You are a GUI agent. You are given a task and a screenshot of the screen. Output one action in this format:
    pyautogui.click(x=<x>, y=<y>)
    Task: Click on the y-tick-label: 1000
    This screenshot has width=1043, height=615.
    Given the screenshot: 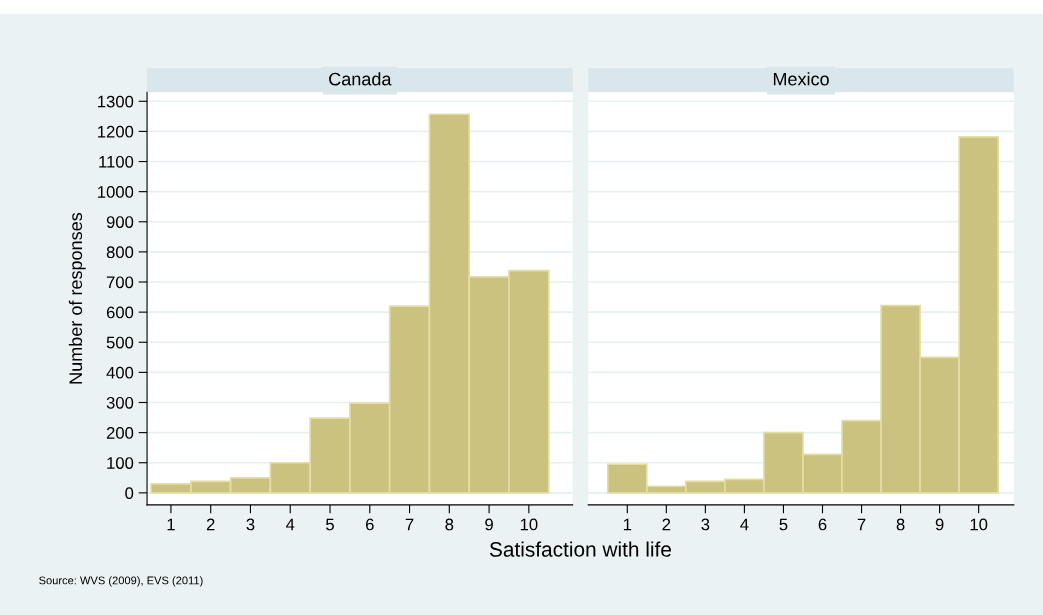 What is the action you would take?
    pyautogui.click(x=116, y=192)
    